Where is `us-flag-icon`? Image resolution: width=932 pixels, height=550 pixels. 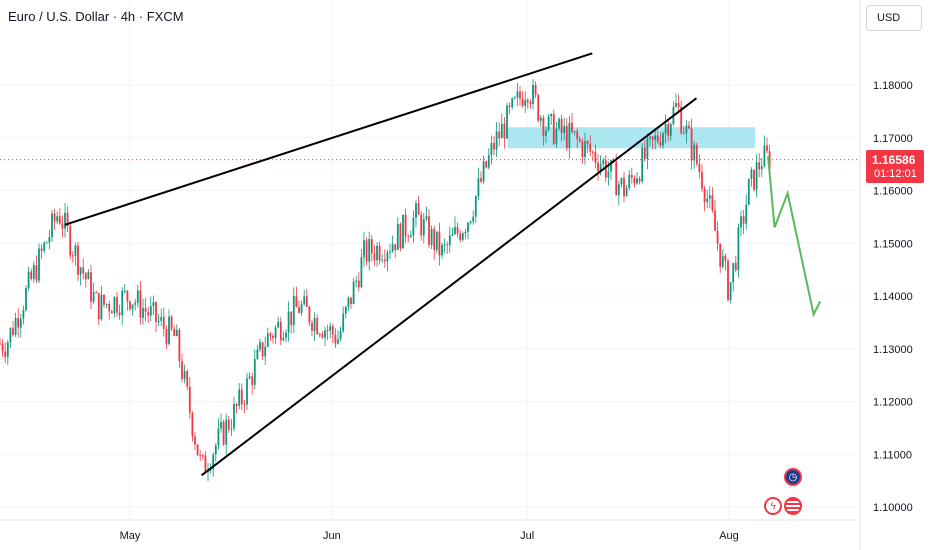 us-flag-icon is located at coordinates (793, 506).